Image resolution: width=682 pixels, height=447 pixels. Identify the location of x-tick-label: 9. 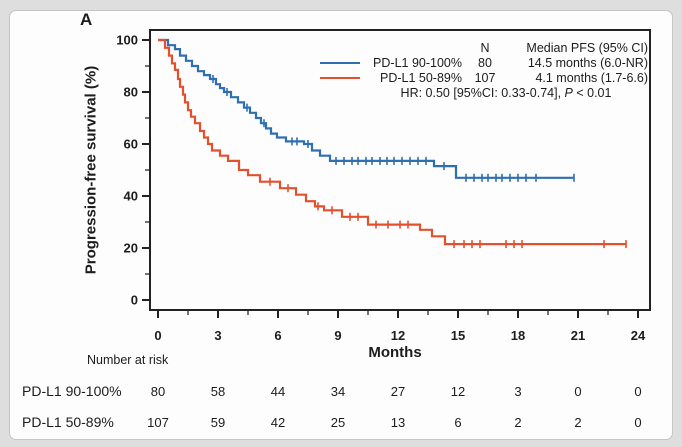
(337, 335).